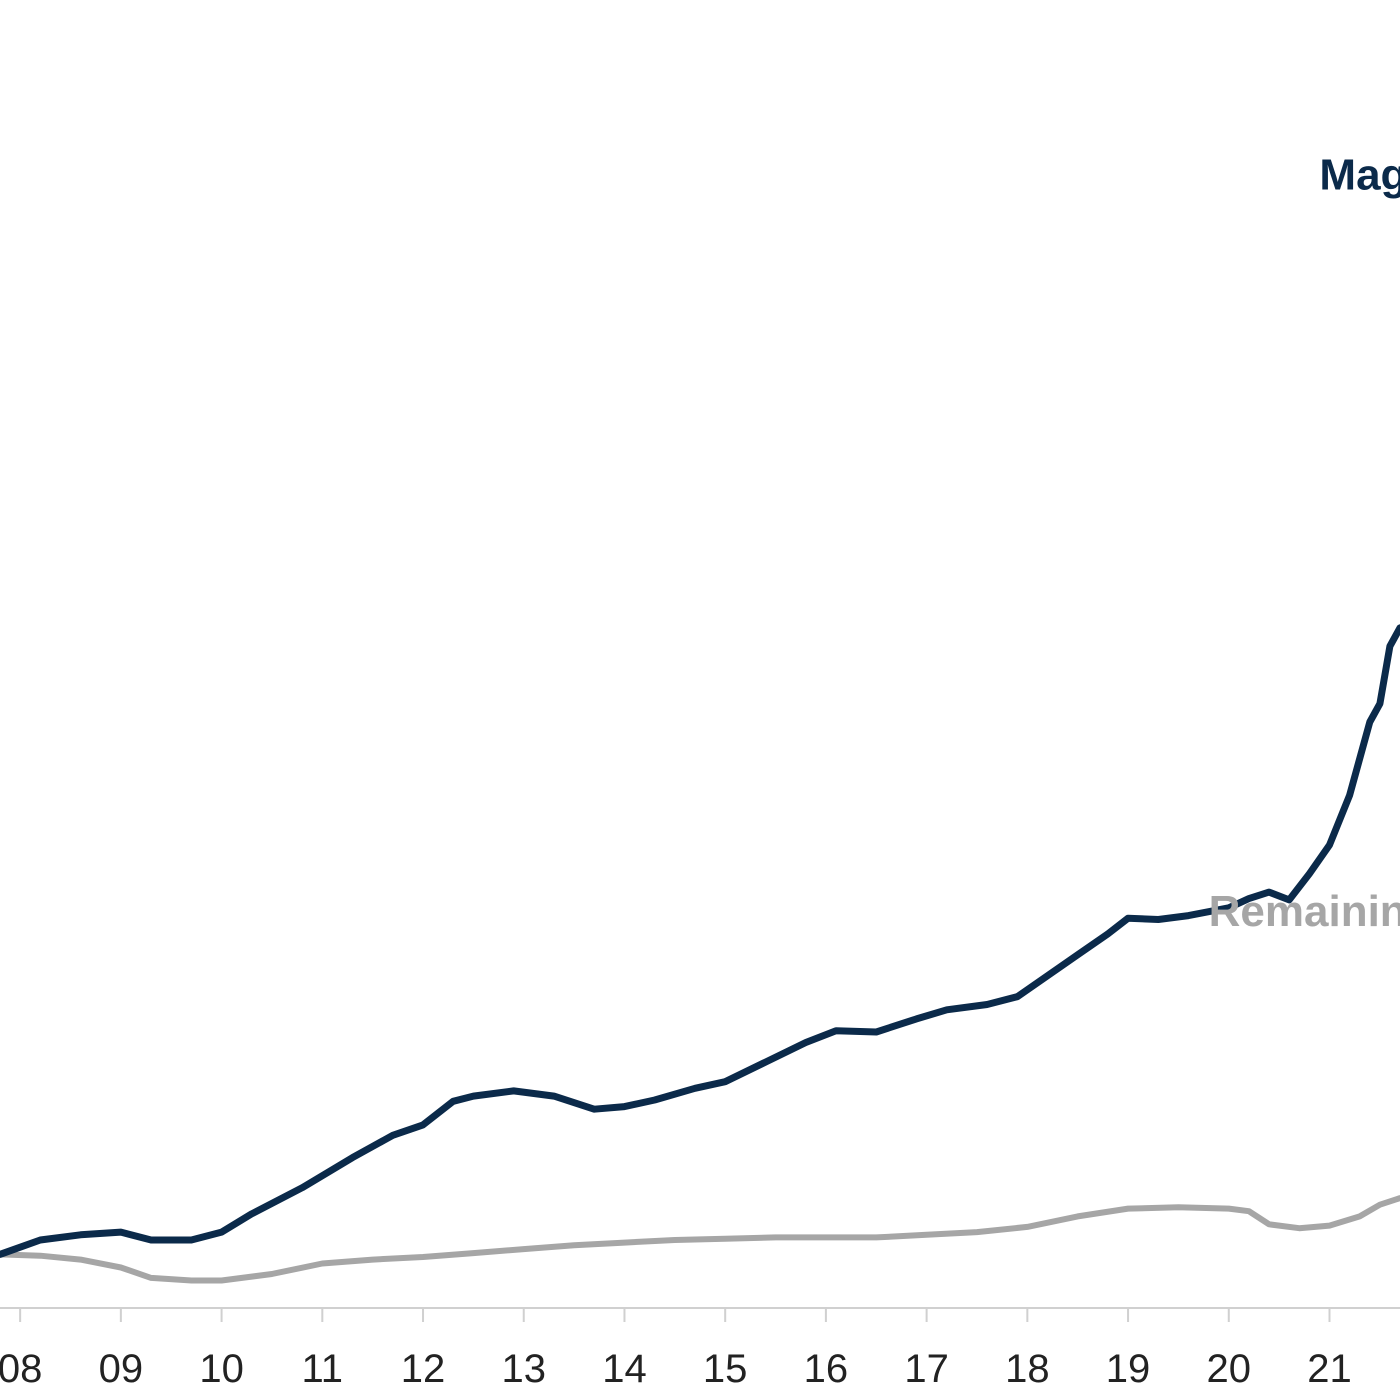  What do you see at coordinates (700, 1349) in the screenshot?
I see `x-axis: 08 09 10 11 12 13 14 15 16 17 18 19 20 21` at bounding box center [700, 1349].